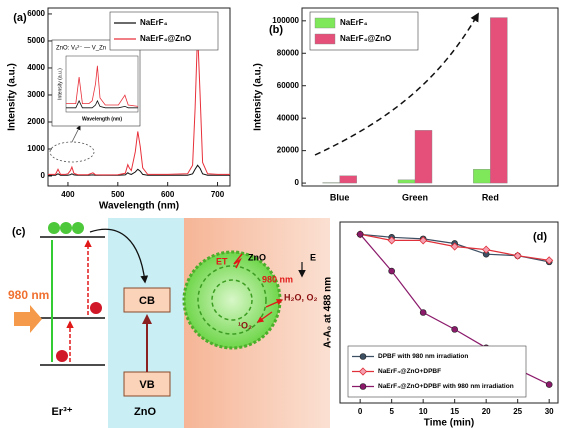 The image size is (567, 428). Describe the element at coordinates (288, 85) in the screenshot. I see `y-tick-label: 60000` at that location.